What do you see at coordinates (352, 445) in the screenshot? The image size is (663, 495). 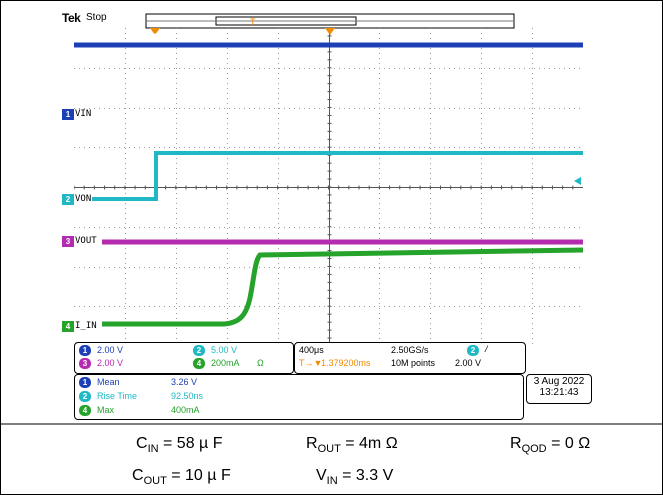 I see `caption-rout: ROUT = 4m Ω` at bounding box center [352, 445].